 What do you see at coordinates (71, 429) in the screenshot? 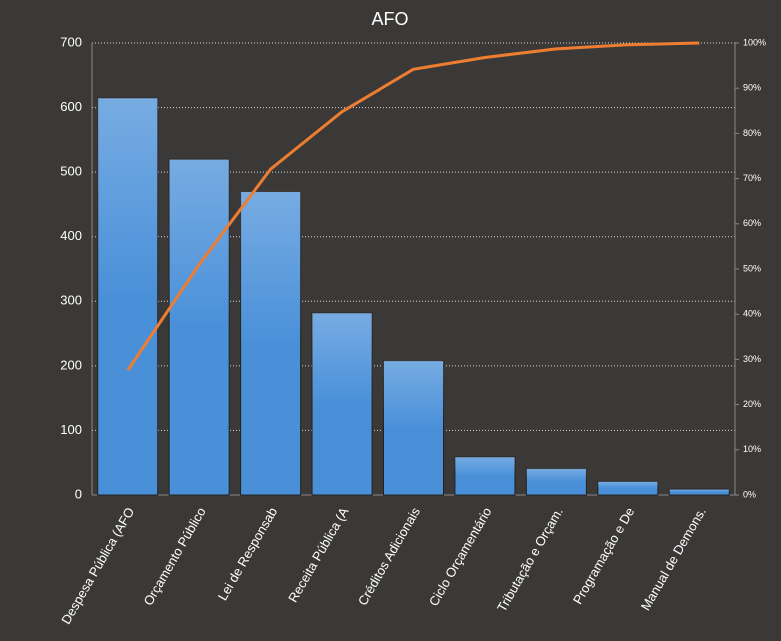
I see `y-tick-label: 100` at bounding box center [71, 429].